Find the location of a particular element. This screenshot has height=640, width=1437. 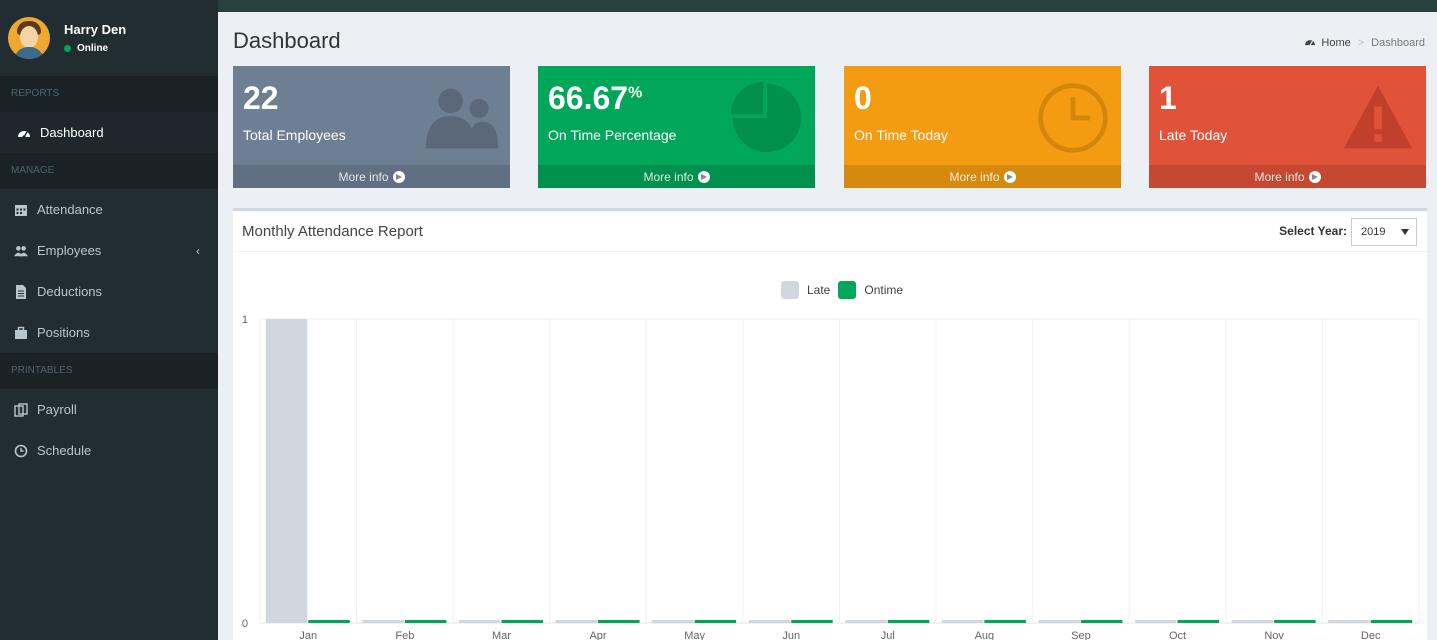

sidebar-item-positions: Positions is located at coordinates (109, 332).